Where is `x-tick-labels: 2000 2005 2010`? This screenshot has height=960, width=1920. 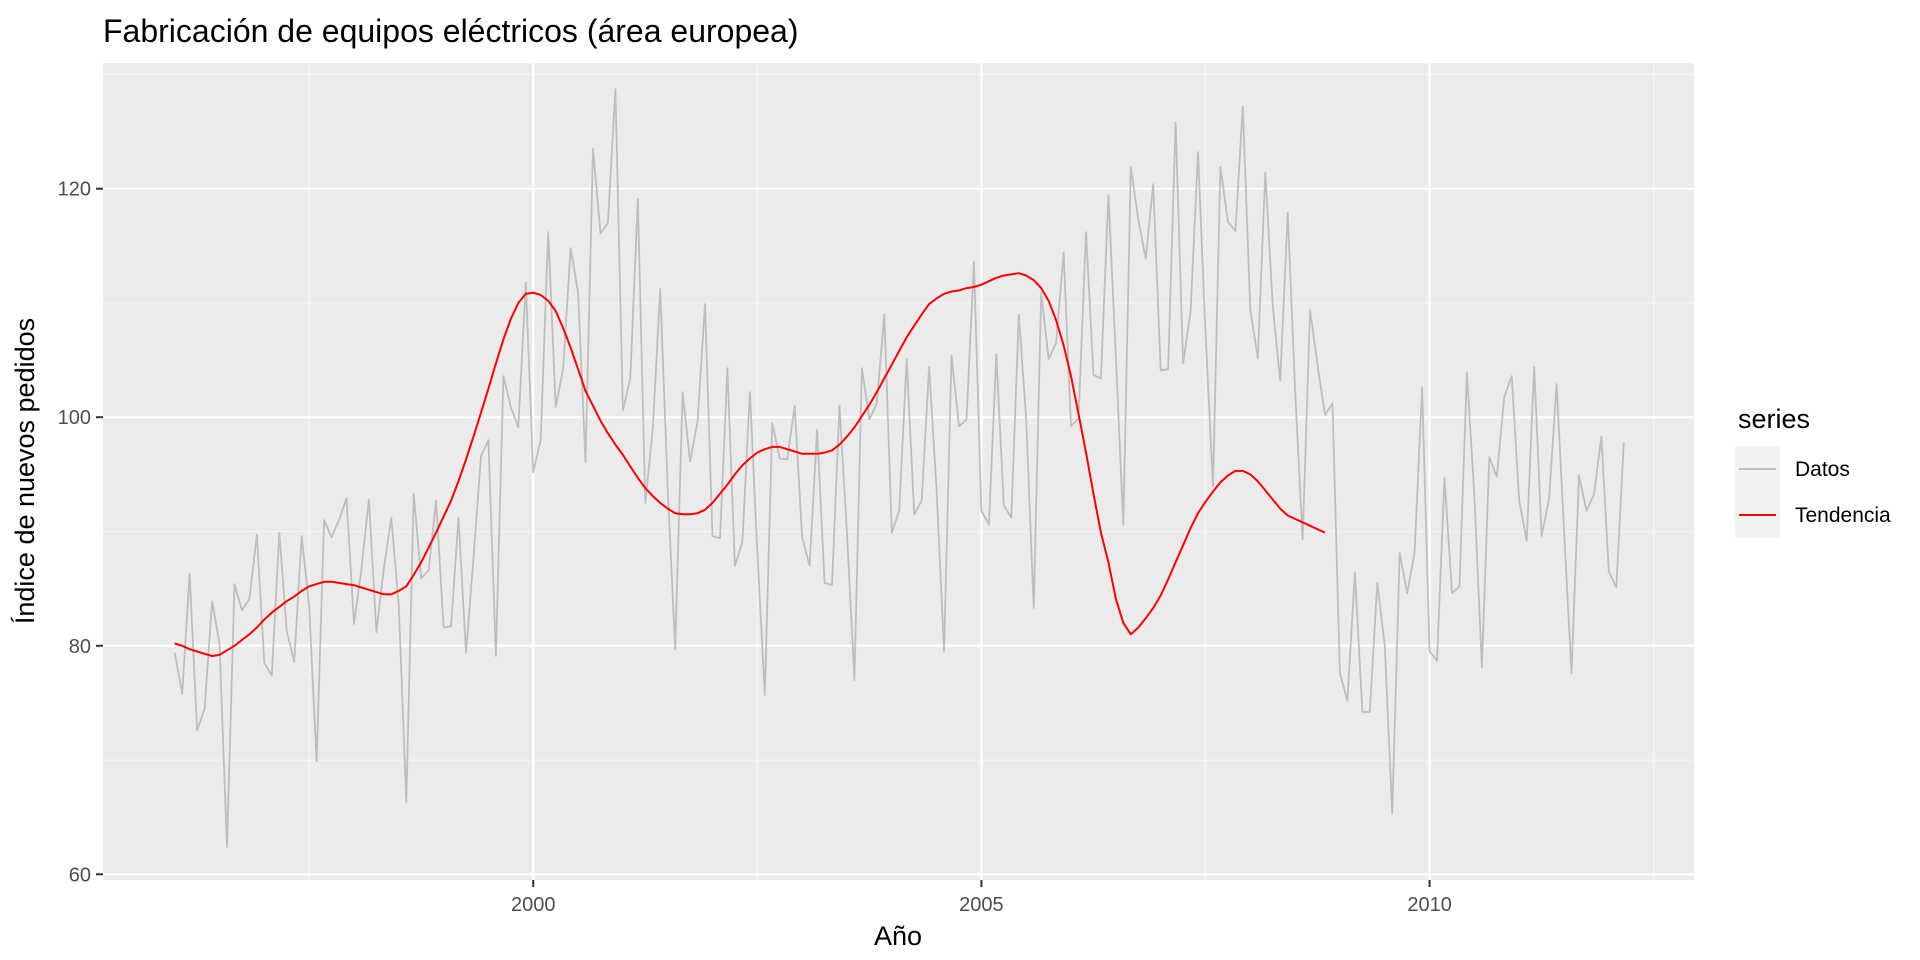 x-tick-labels: 2000 2005 2010 is located at coordinates (981, 905).